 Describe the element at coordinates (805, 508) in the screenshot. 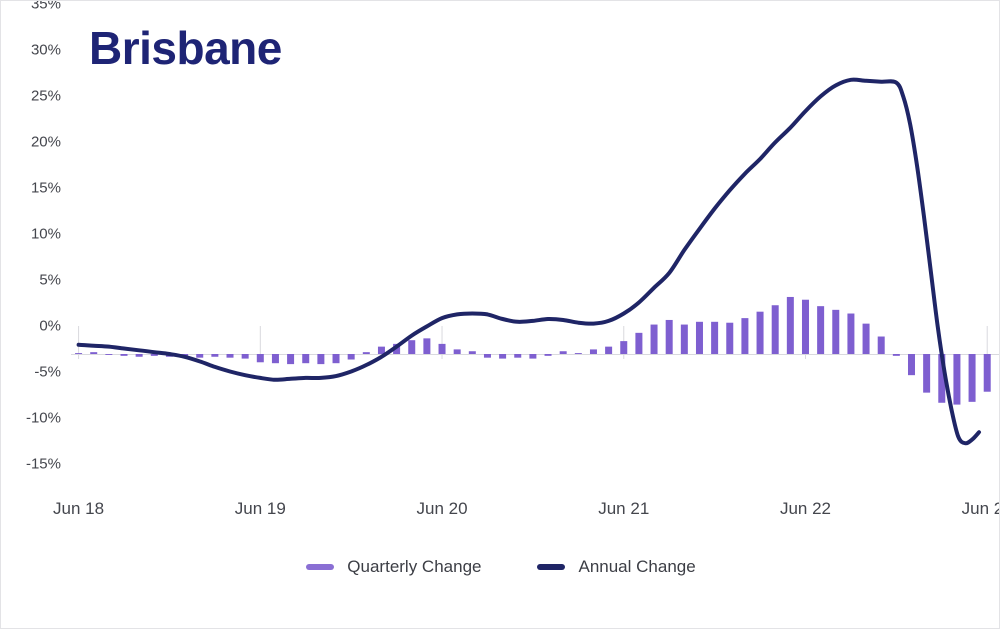

I see `x-axis-tick: Jun 22` at that location.